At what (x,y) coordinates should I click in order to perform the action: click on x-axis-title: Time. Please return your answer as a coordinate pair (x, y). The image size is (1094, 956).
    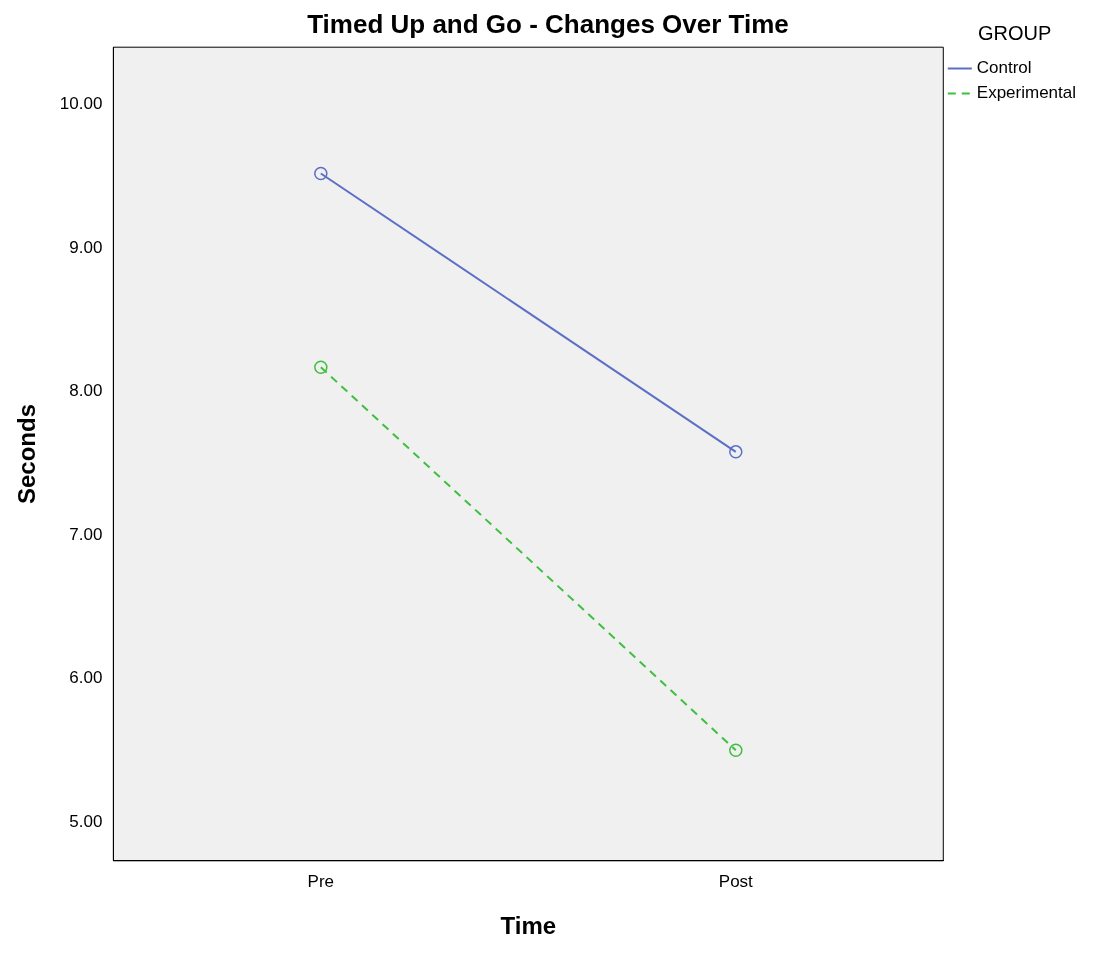
    Looking at the image, I should click on (528, 926).